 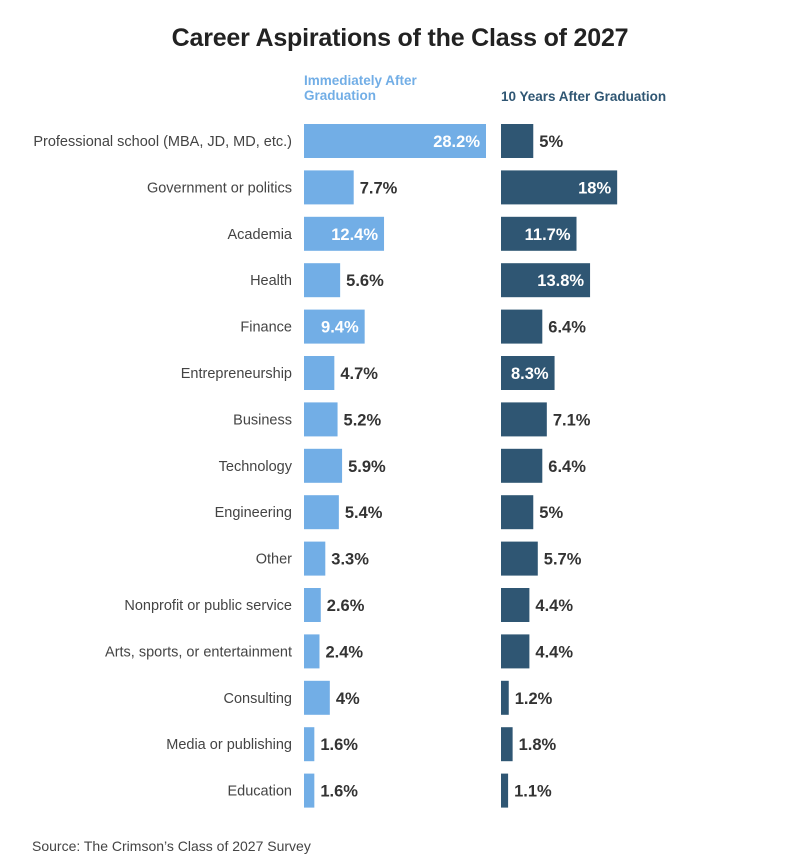 What do you see at coordinates (364, 513) in the screenshot?
I see `immediate-value-label-8: 5.4%` at bounding box center [364, 513].